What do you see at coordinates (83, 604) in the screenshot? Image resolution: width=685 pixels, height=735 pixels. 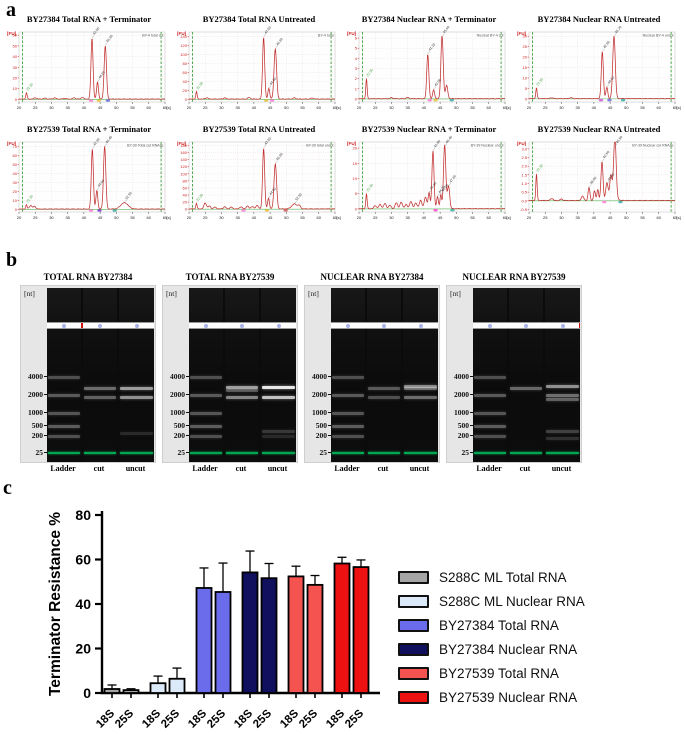 I see `chart-y-tick-label: 40` at bounding box center [83, 604].